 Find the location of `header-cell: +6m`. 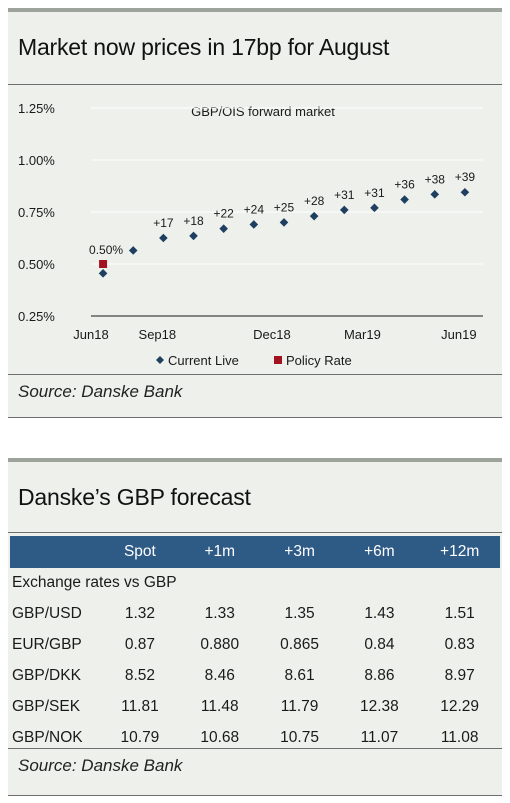

header-cell: +6m is located at coordinates (379, 552).